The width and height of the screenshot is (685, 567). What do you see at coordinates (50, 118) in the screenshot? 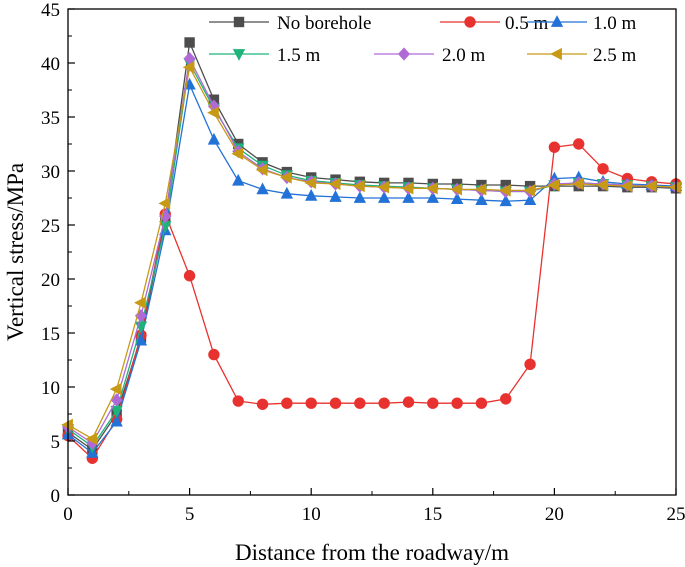
I see `y-tick-label: 35` at bounding box center [50, 118].